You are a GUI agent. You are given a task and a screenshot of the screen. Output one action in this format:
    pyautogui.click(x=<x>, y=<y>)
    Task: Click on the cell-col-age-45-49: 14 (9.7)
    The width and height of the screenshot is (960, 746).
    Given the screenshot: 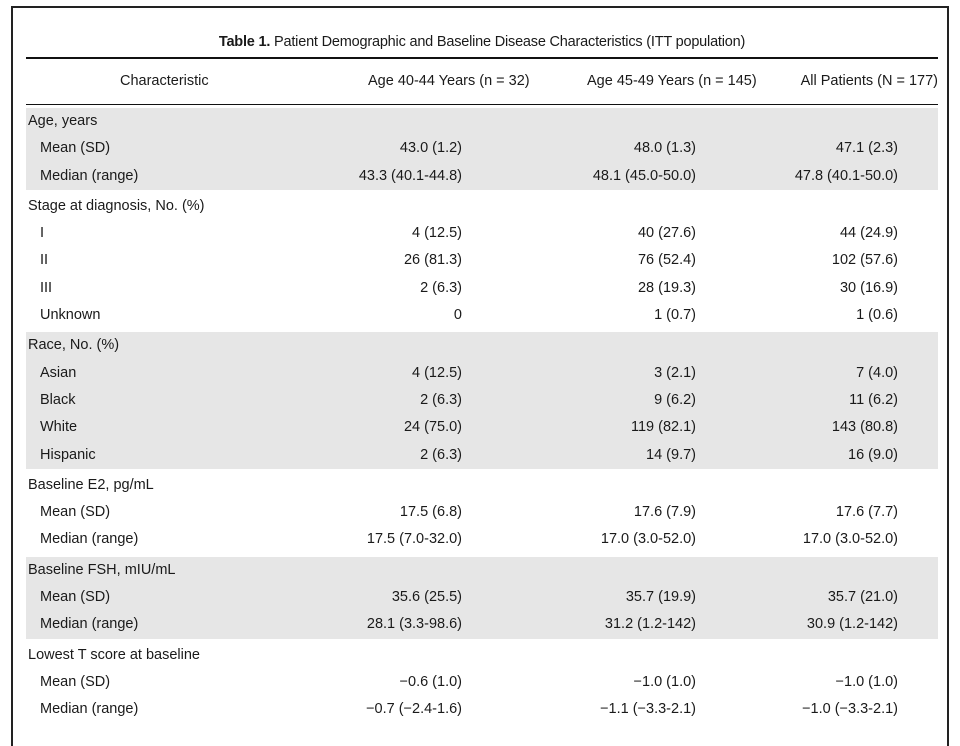 What is the action you would take?
    pyautogui.click(x=671, y=454)
    